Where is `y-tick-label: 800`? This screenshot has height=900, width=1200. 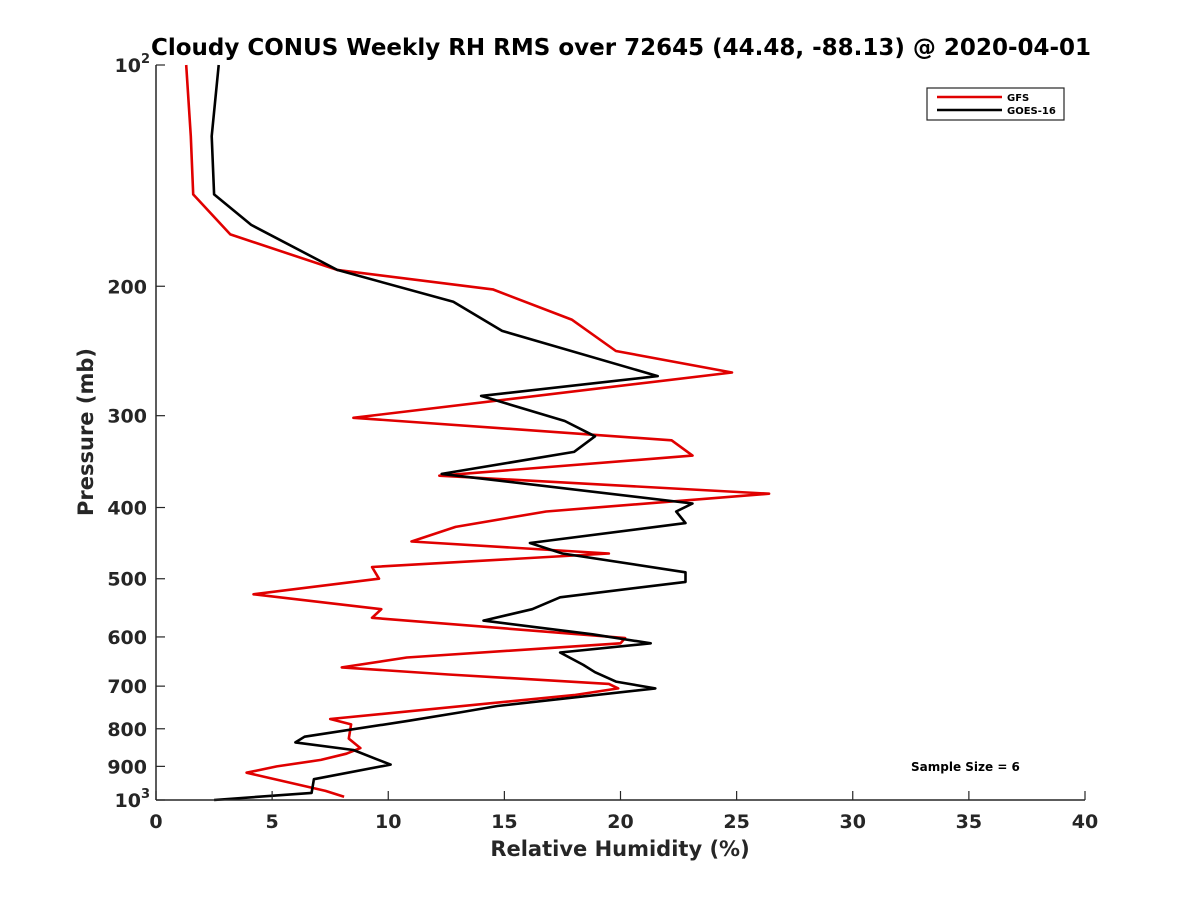
y-tick-label: 800 is located at coordinates (127, 730).